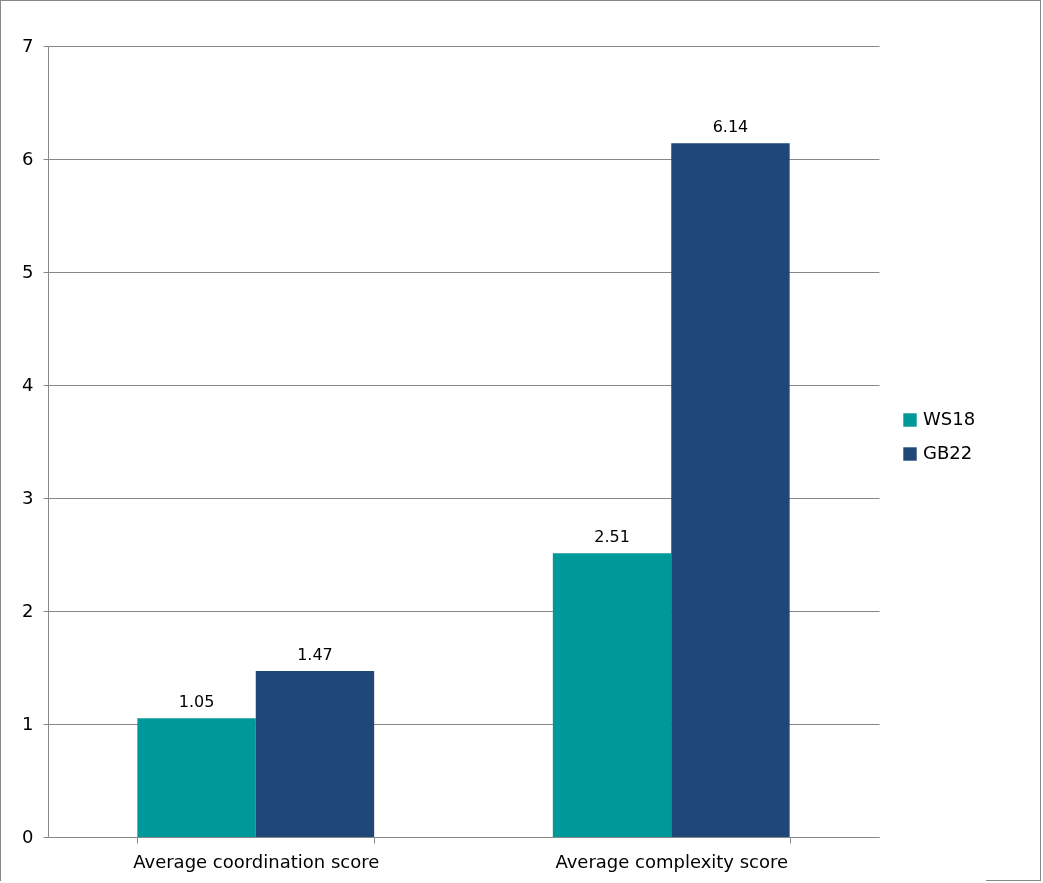 Image resolution: width=1043 pixels, height=883 pixels. What do you see at coordinates (256, 861) in the screenshot?
I see `x-tick-label: Average coordination score` at bounding box center [256, 861].